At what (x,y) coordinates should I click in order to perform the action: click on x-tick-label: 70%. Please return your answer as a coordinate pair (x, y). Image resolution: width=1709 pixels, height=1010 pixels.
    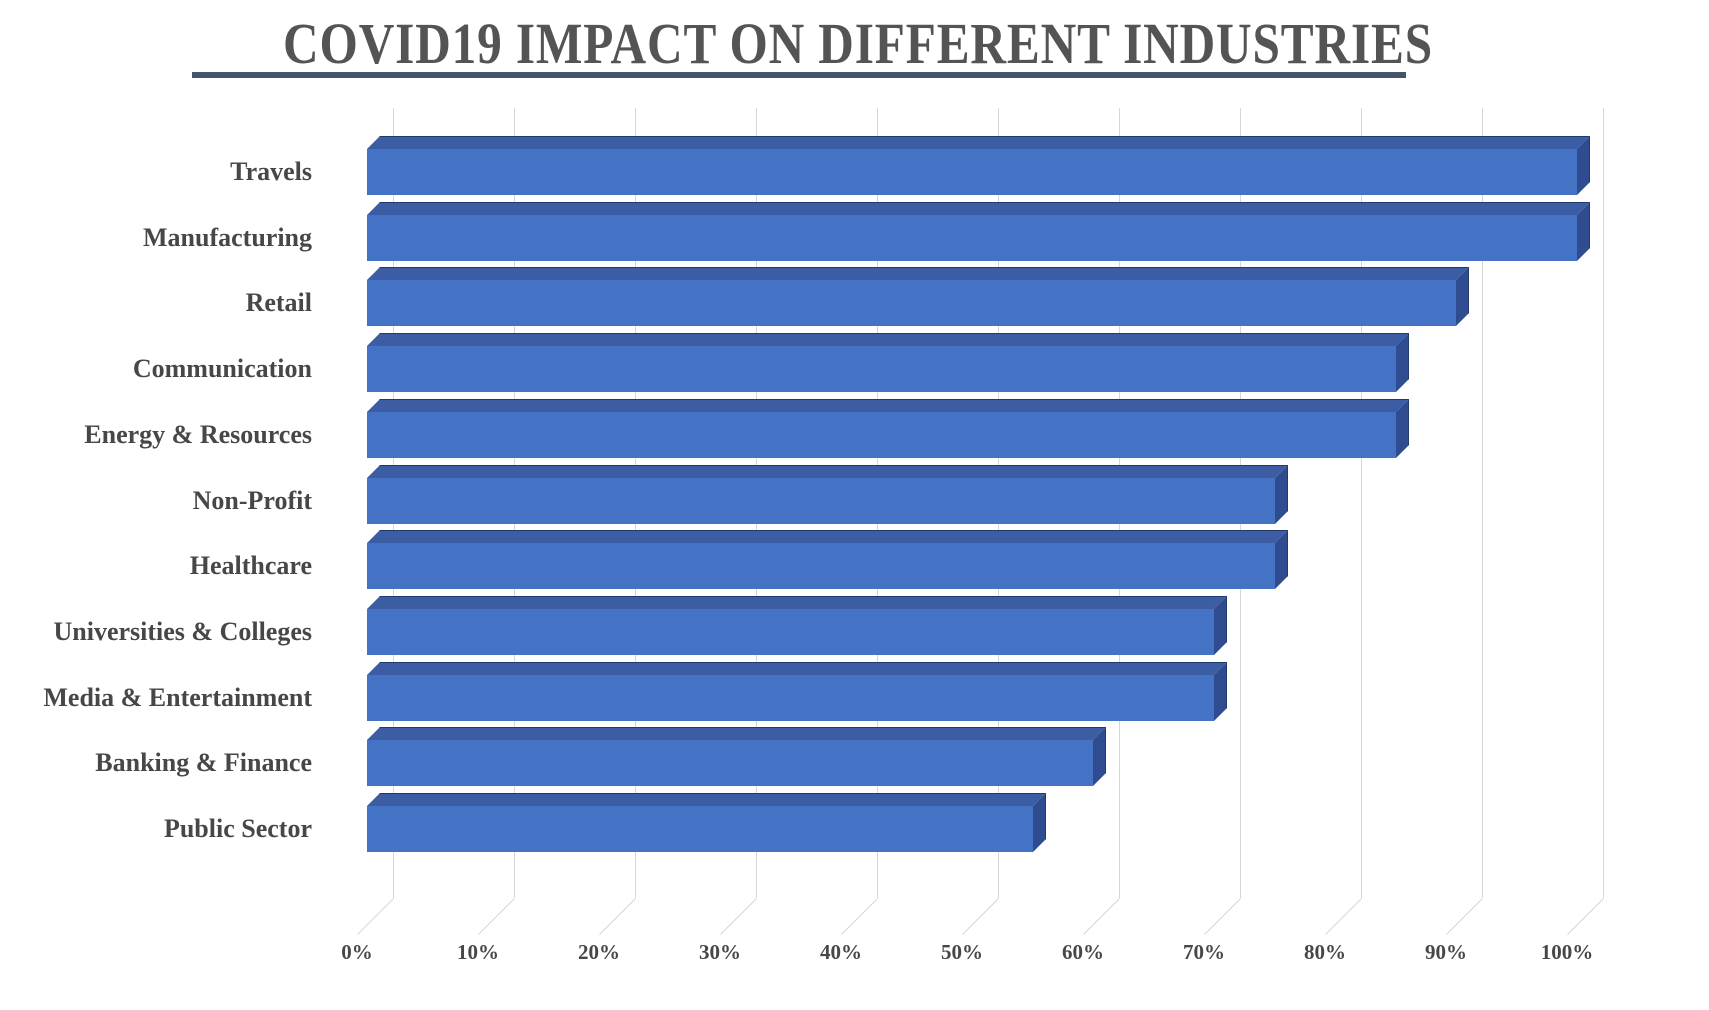
    Looking at the image, I should click on (1204, 952).